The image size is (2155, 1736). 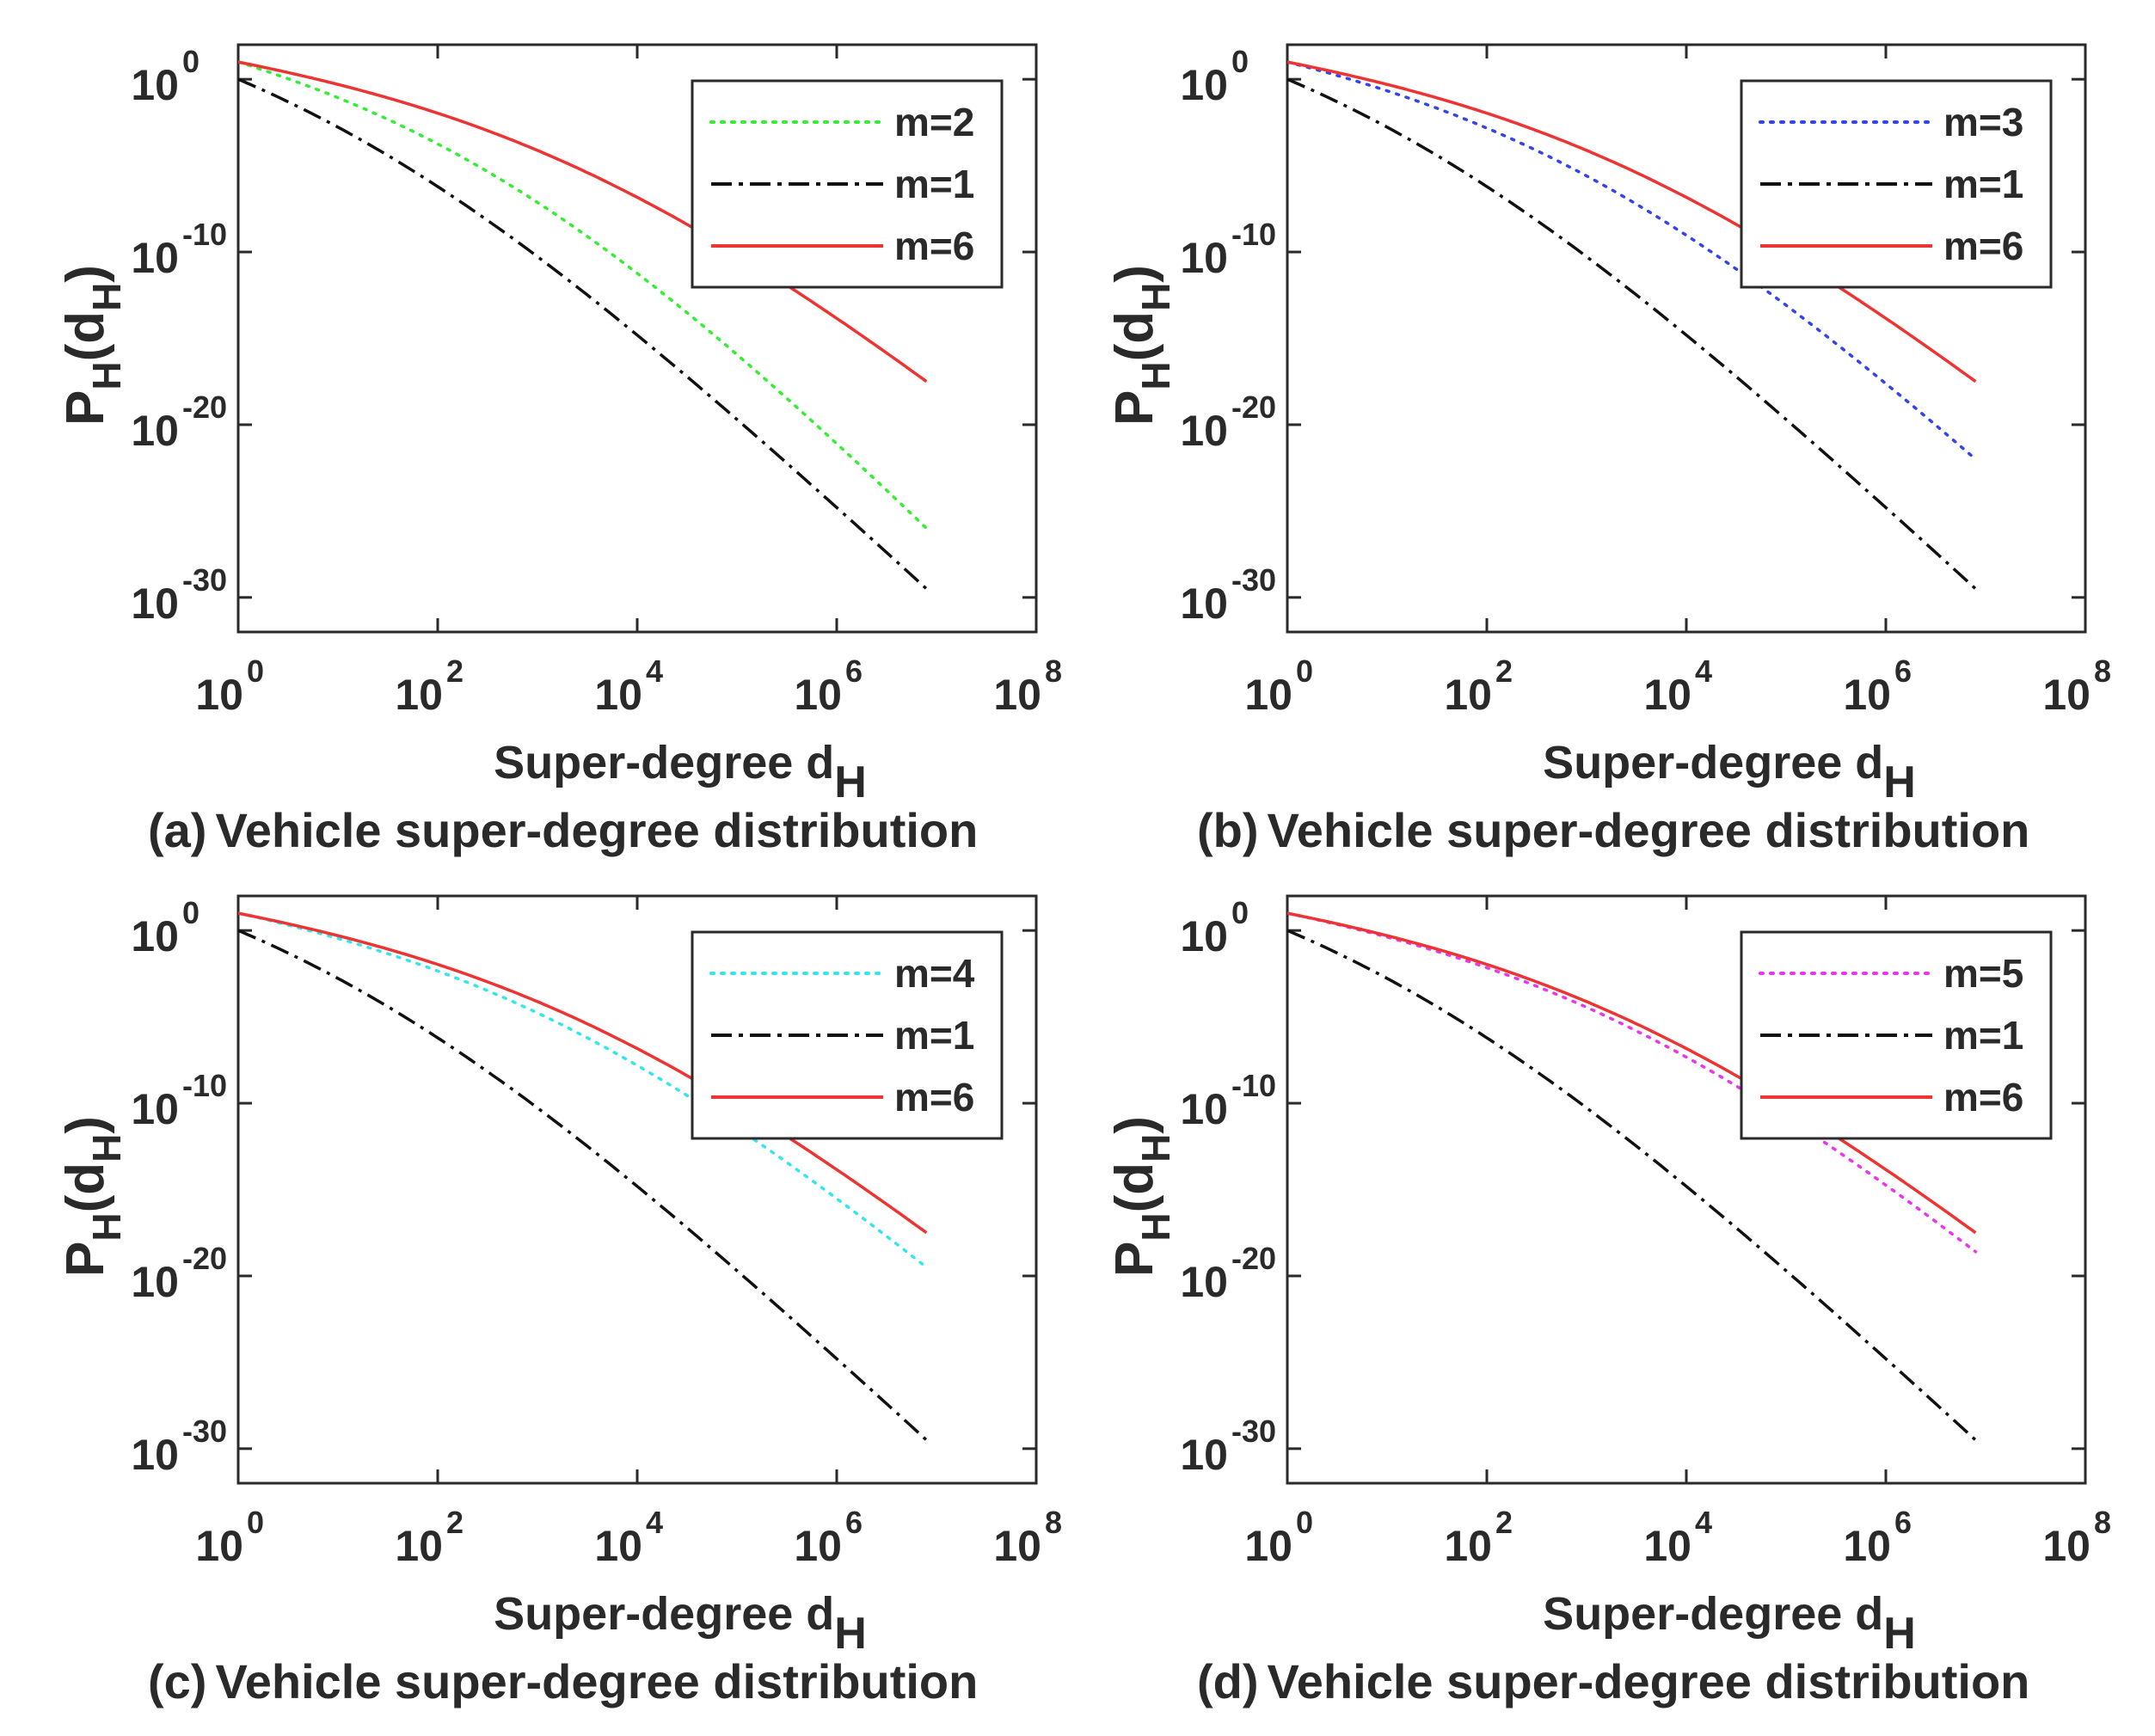 What do you see at coordinates (1983, 974) in the screenshot?
I see `legend-label: m=5` at bounding box center [1983, 974].